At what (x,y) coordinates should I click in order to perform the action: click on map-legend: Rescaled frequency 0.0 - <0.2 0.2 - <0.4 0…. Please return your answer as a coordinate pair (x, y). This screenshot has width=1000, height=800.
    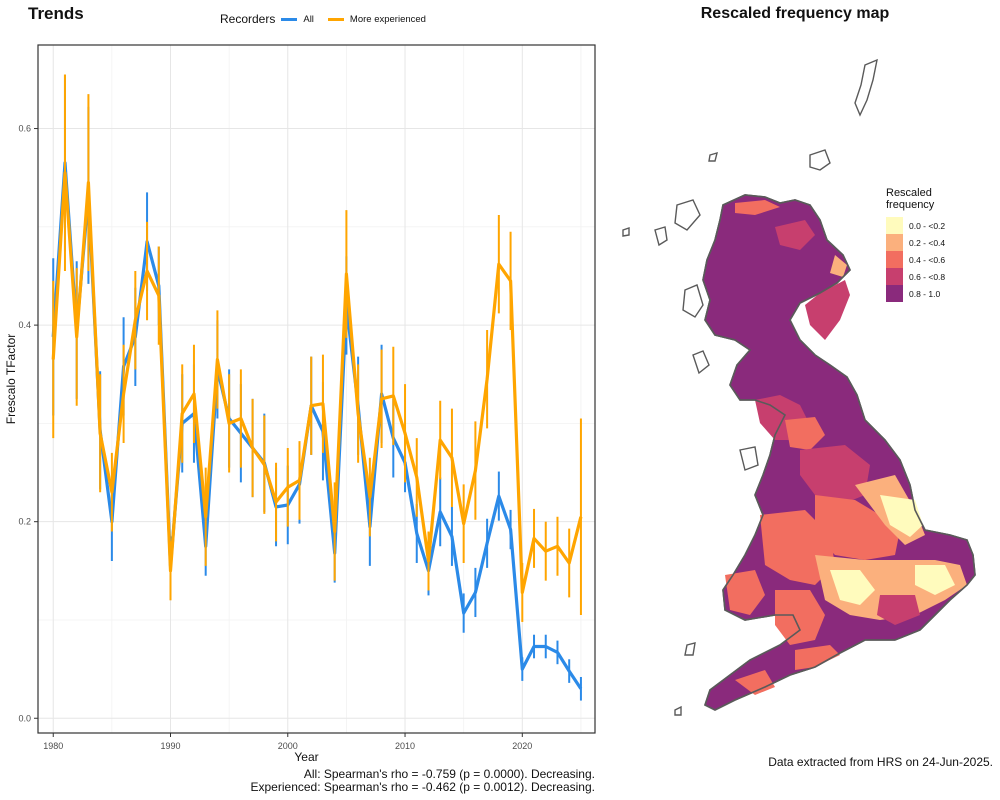
    Looking at the image, I should click on (915, 244).